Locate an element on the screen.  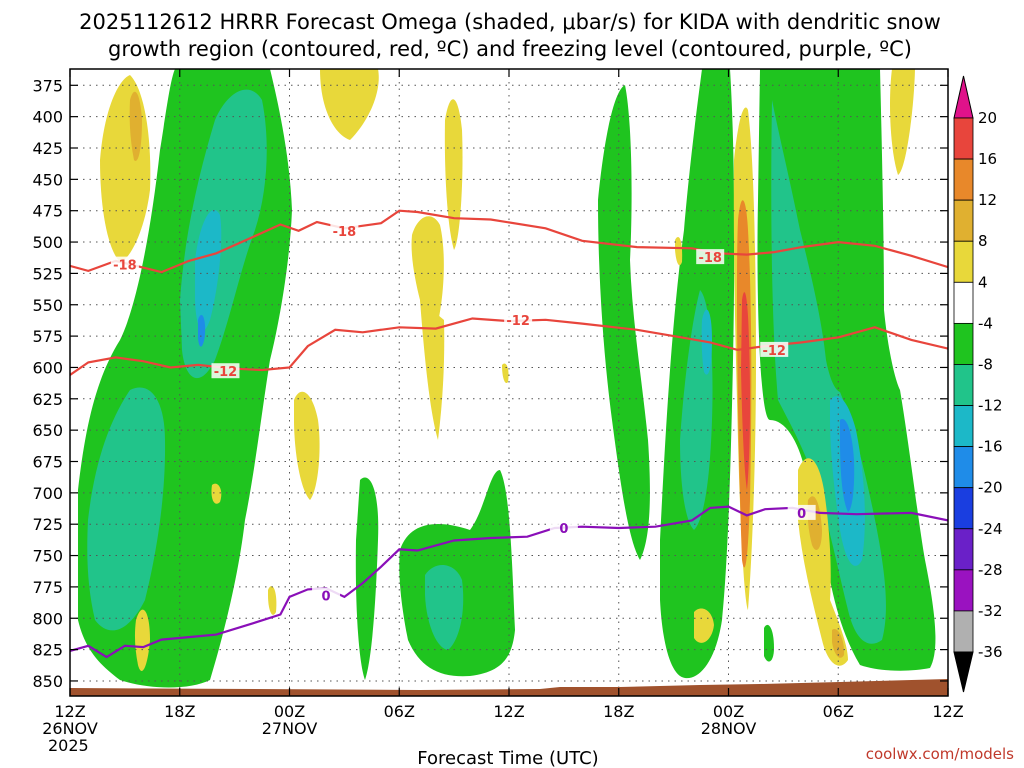
colorbar-label-0: 20 is located at coordinates (987, 118).